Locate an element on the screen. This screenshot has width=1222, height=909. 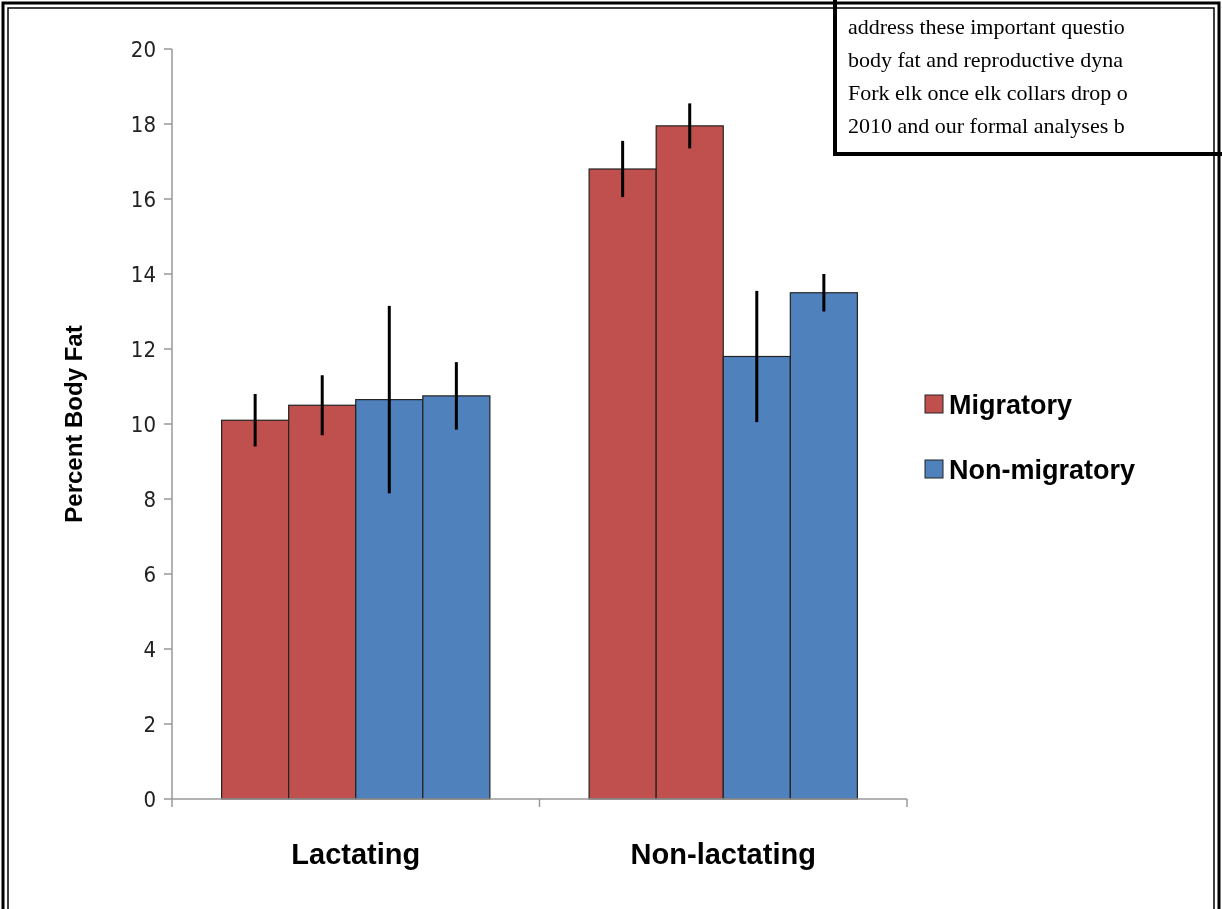
annotation: body fat and reproductive dyna is located at coordinates (986, 59).